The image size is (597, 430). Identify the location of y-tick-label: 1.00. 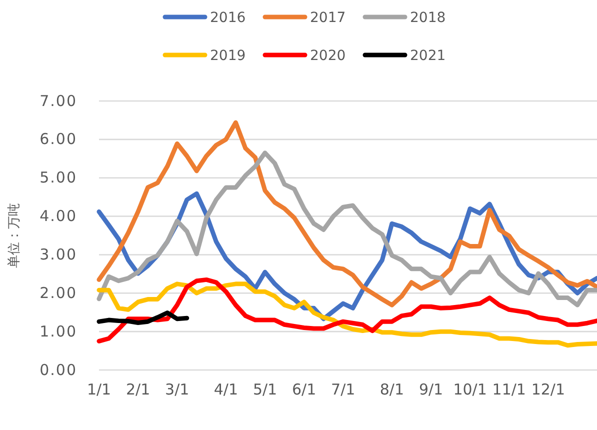
(58, 331).